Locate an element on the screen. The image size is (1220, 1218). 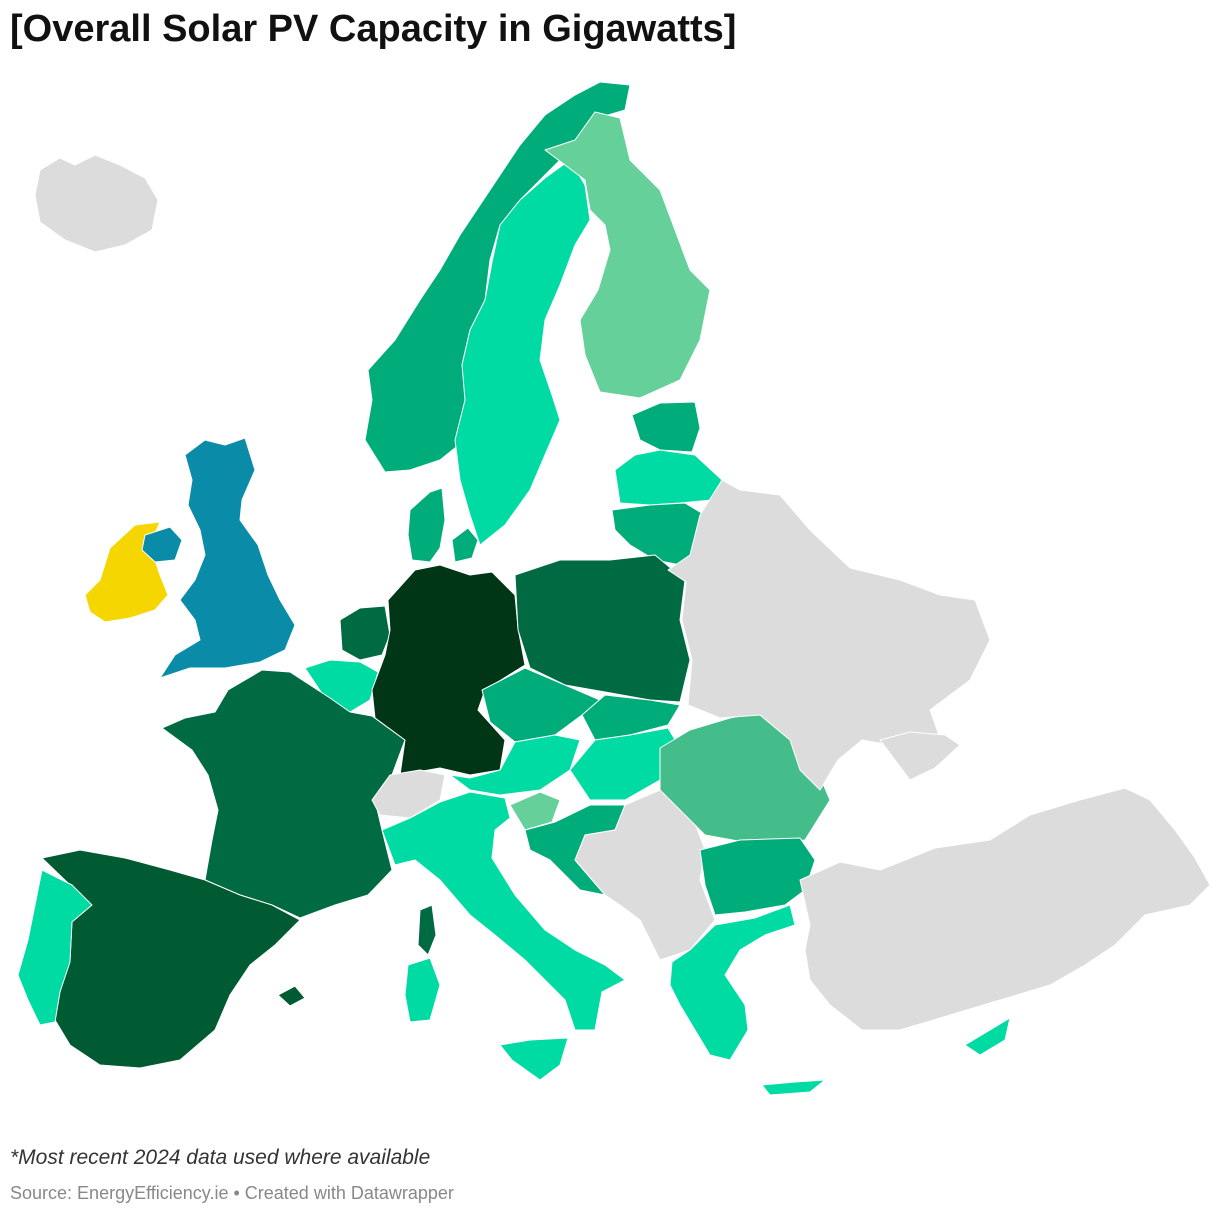
region-italy is located at coordinates (503, 911).